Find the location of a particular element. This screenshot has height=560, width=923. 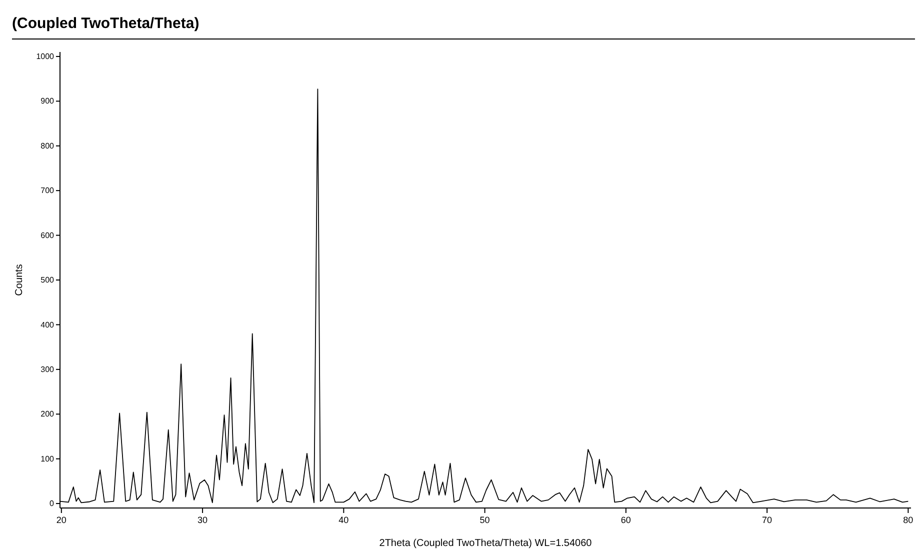

y-tick-label: 600 is located at coordinates (47, 235).